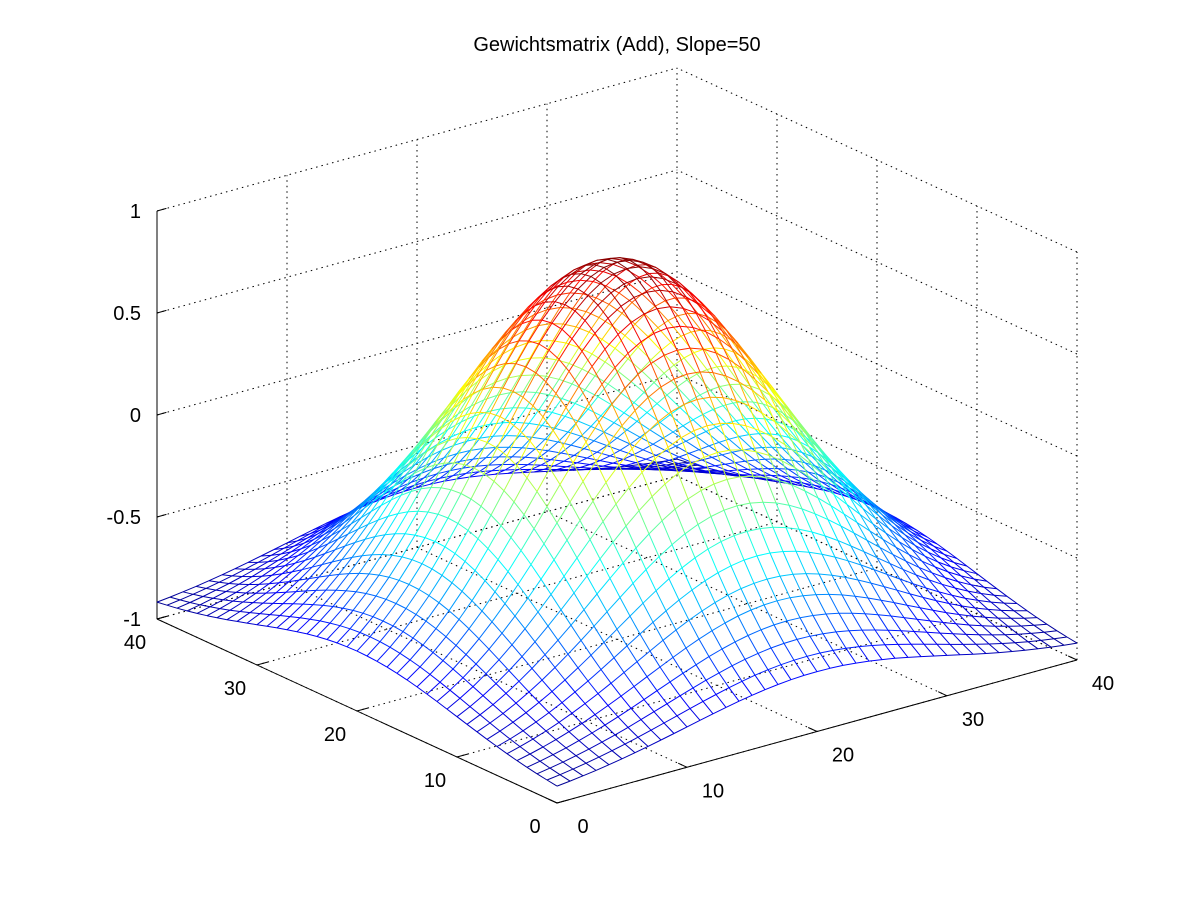 This screenshot has width=1201, height=901. I want to click on grid-line-floor-x, so click(747, 604).